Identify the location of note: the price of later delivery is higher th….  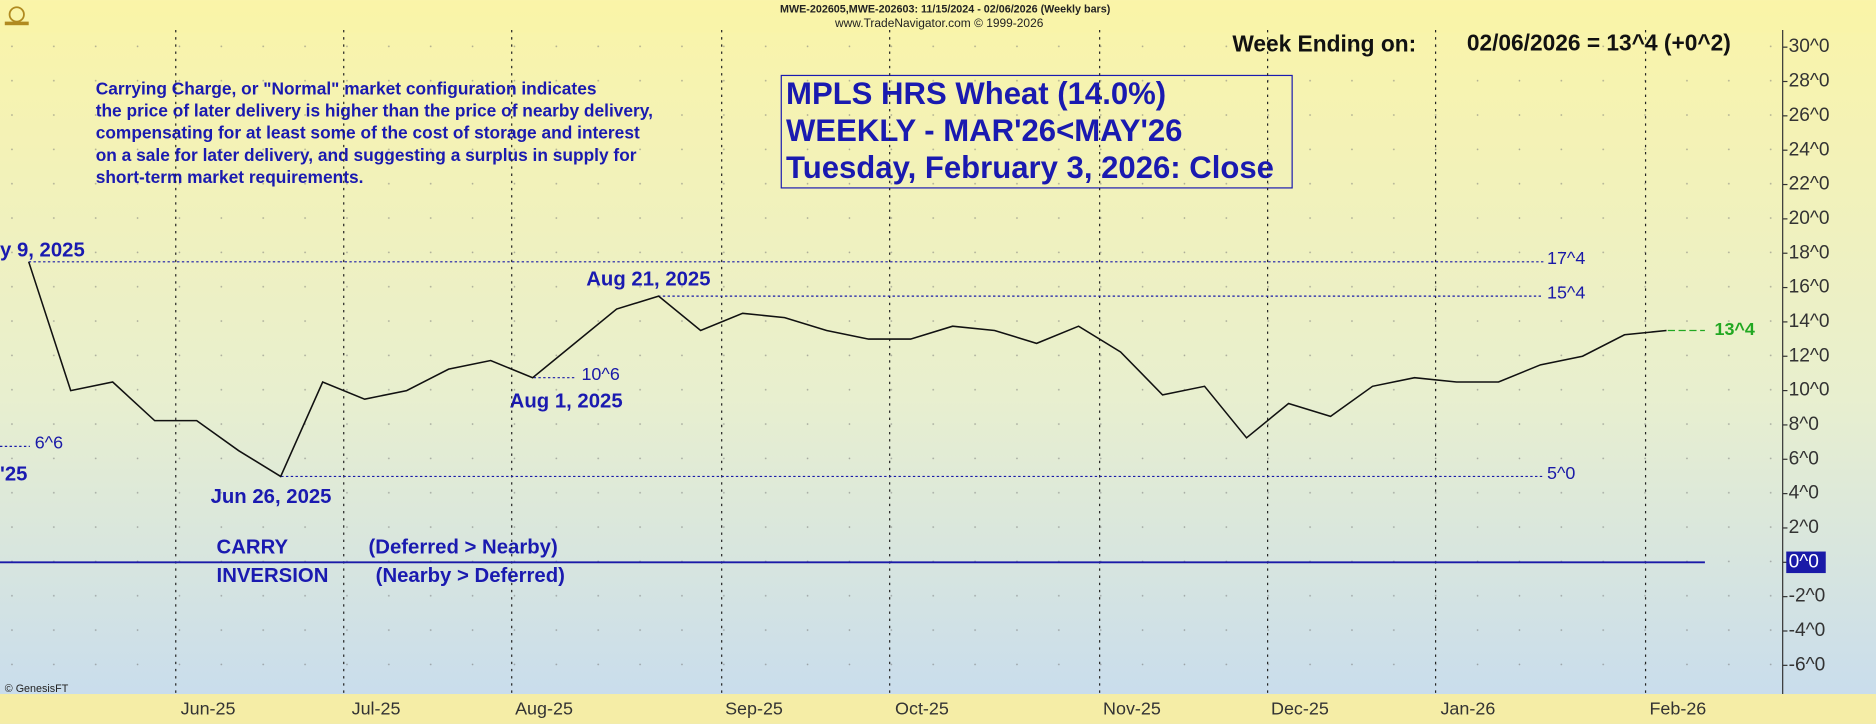
(374, 111).